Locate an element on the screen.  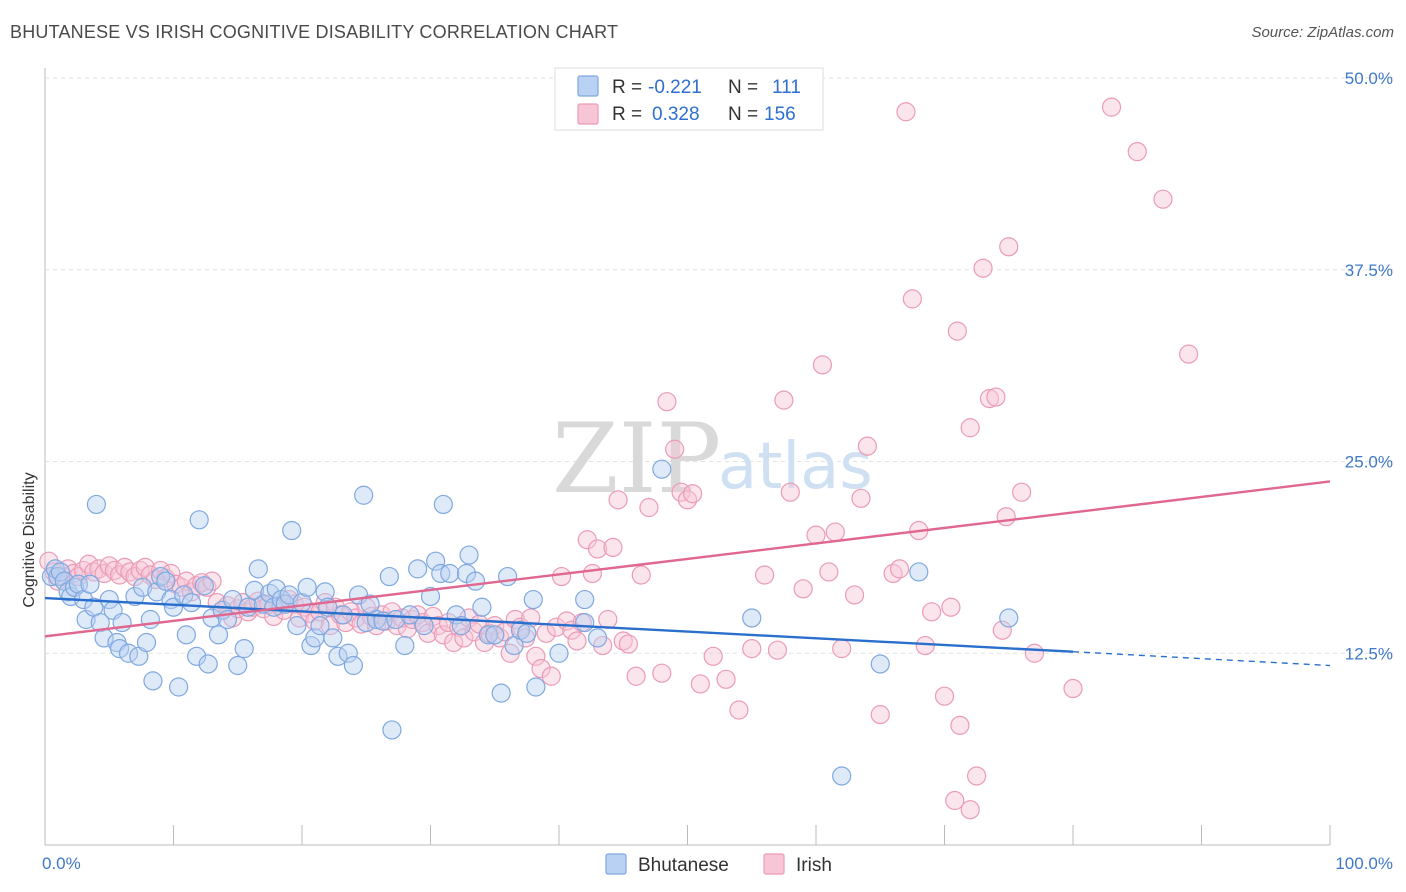
bottom-legend-irish: Irish is located at coordinates (814, 865).